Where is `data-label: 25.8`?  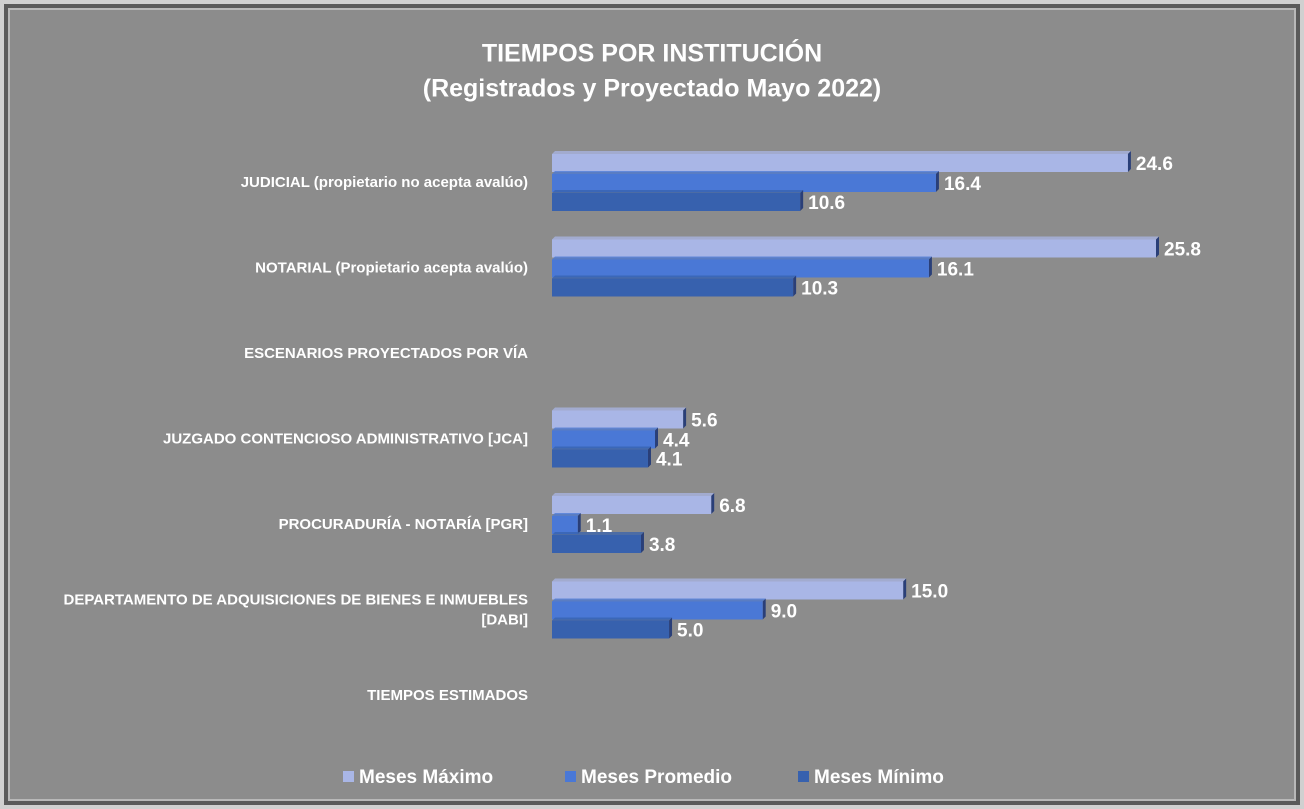
data-label: 25.8 is located at coordinates (1182, 250).